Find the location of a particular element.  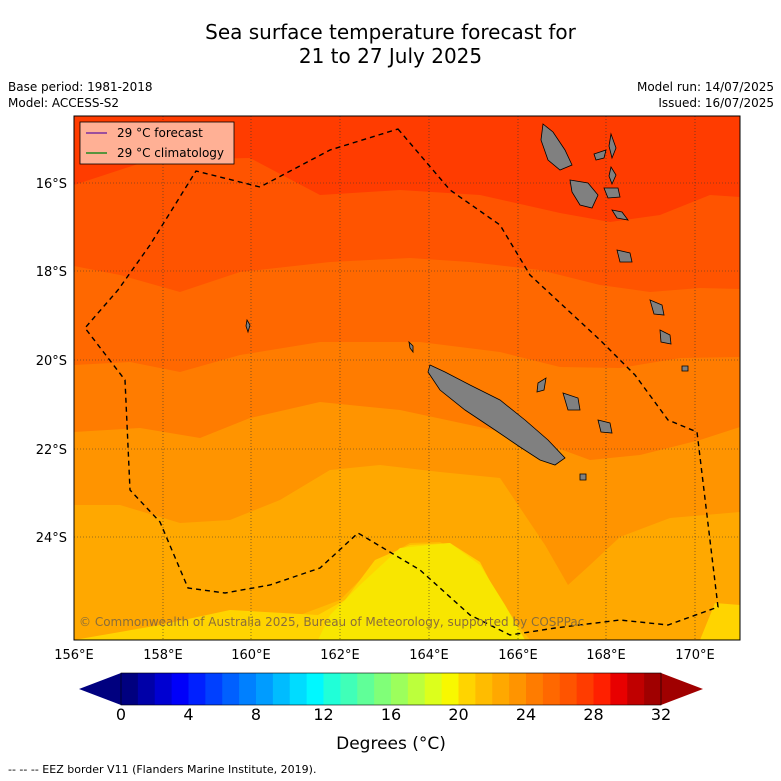

epi-island is located at coordinates (612, 193).